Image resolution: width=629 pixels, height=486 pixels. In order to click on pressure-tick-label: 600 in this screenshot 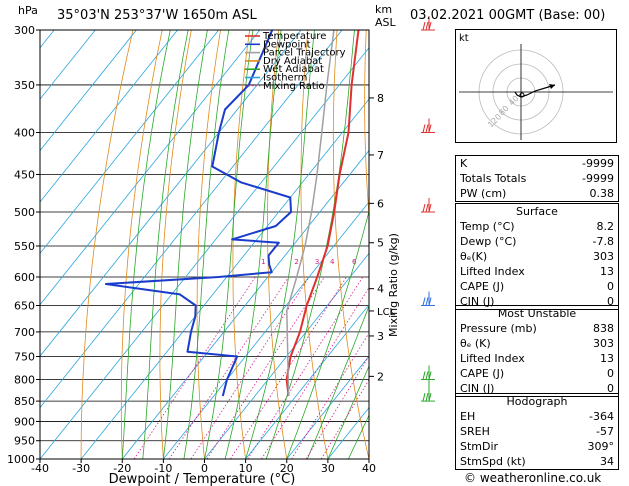, I will do `click(24, 277)`.